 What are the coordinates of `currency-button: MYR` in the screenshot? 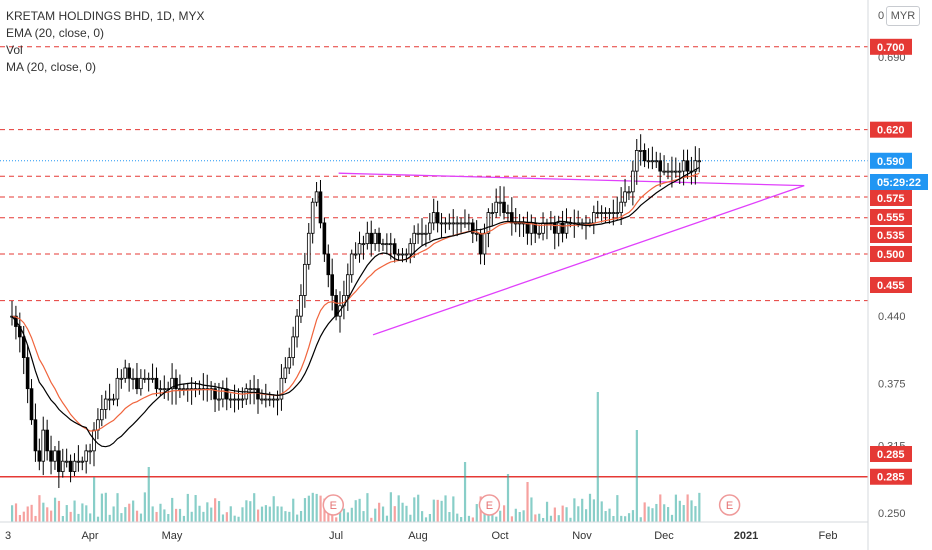 It's located at (903, 16).